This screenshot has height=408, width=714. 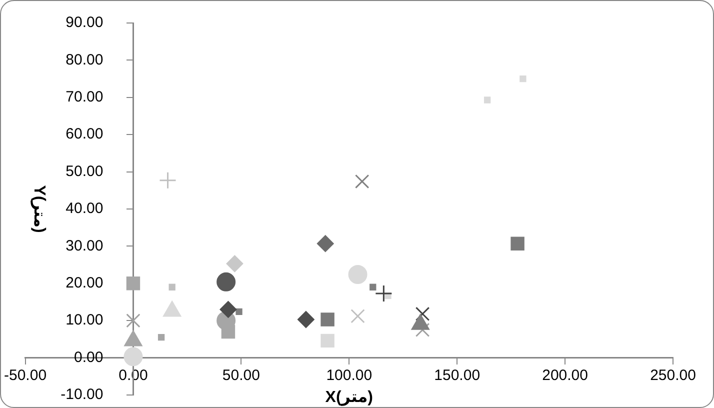 What do you see at coordinates (39, 209) in the screenshot?
I see `y-axis-title: Y(متر)` at bounding box center [39, 209].